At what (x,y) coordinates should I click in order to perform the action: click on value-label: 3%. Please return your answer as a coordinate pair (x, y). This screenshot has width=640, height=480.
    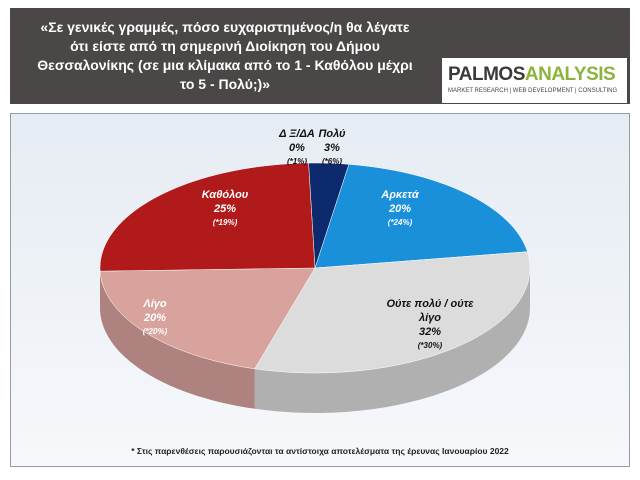
    Looking at the image, I should click on (332, 148).